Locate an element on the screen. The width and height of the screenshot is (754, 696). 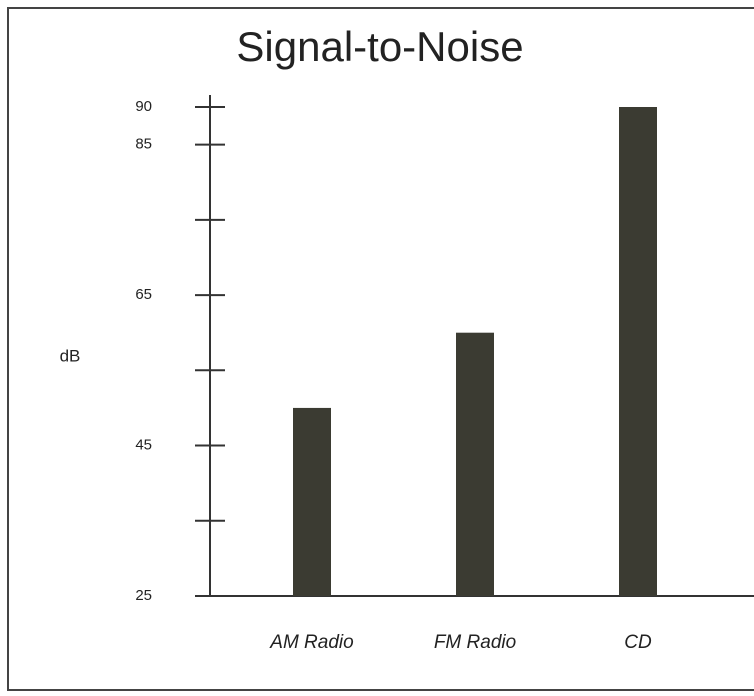
y-tick-label: 65 is located at coordinates (143, 294).